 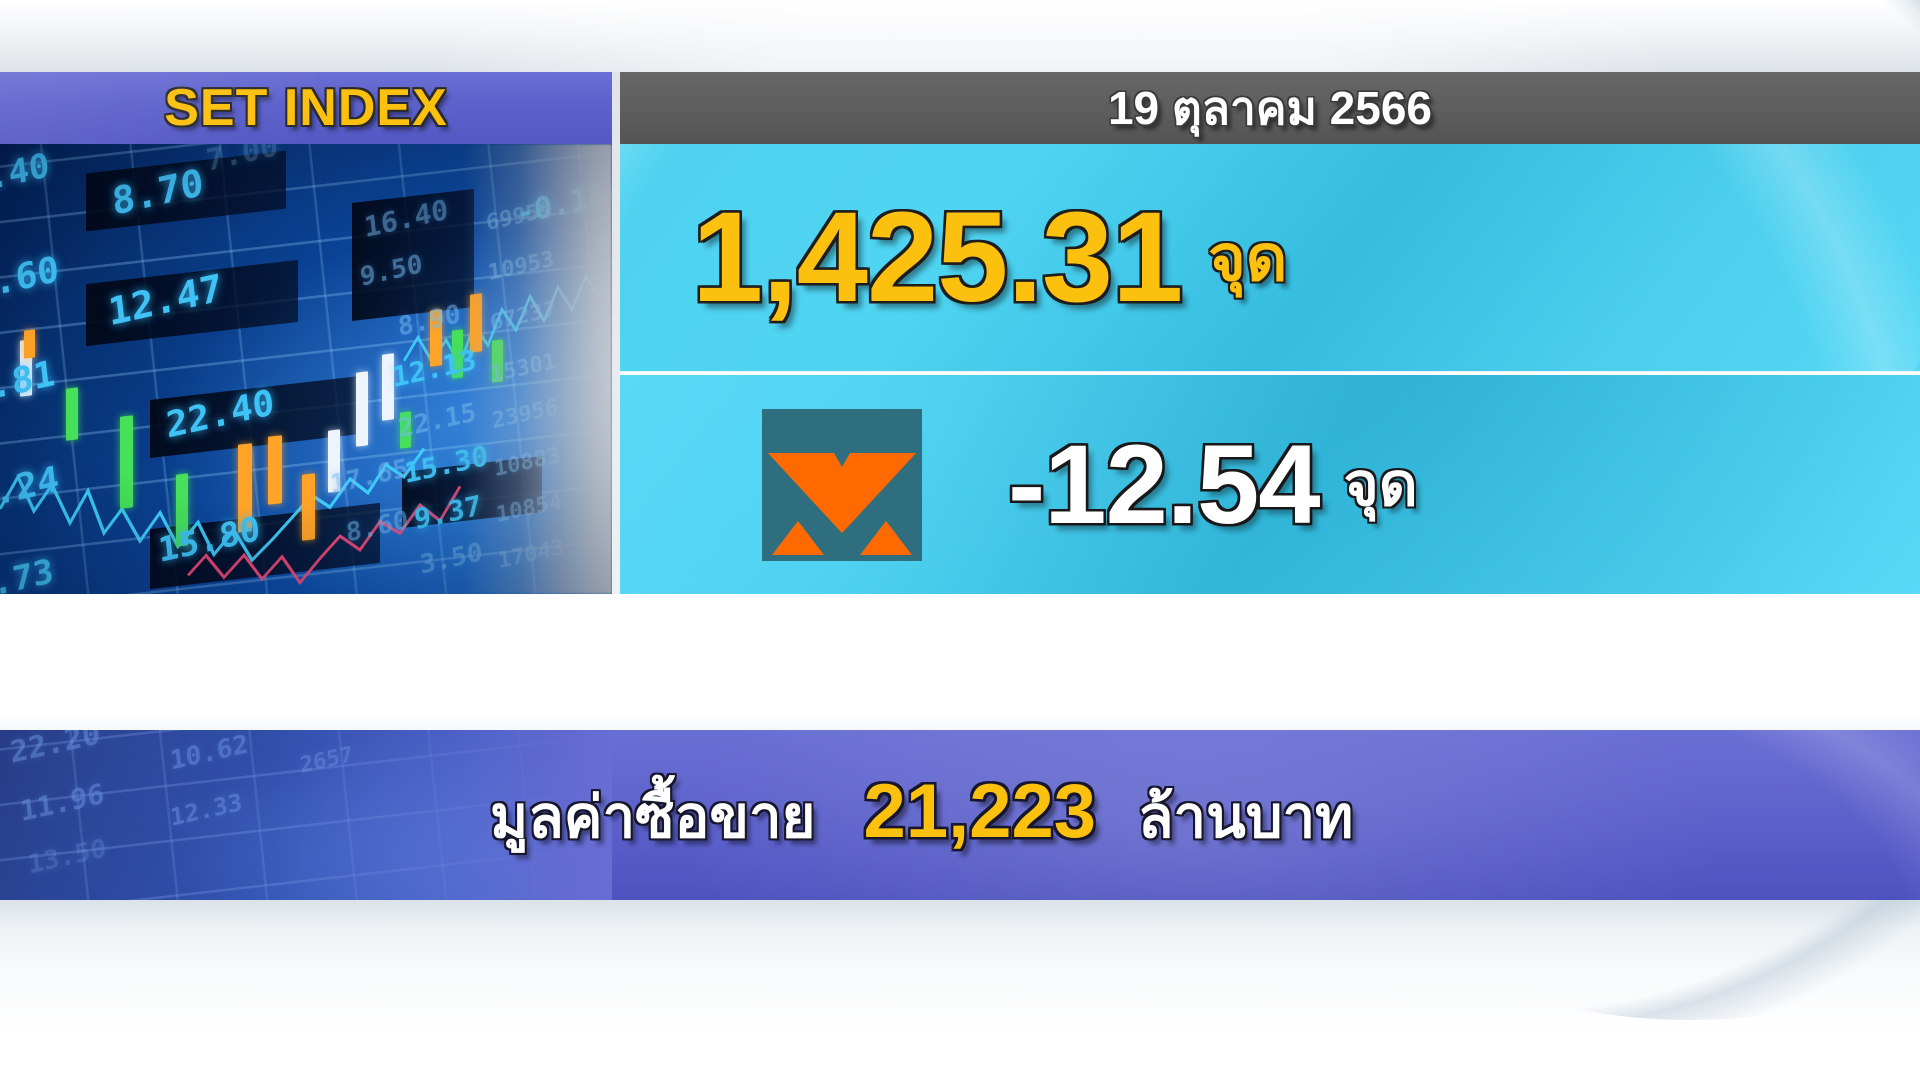 What do you see at coordinates (1164, 484) in the screenshot?
I see `index-change-value: -12.54` at bounding box center [1164, 484].